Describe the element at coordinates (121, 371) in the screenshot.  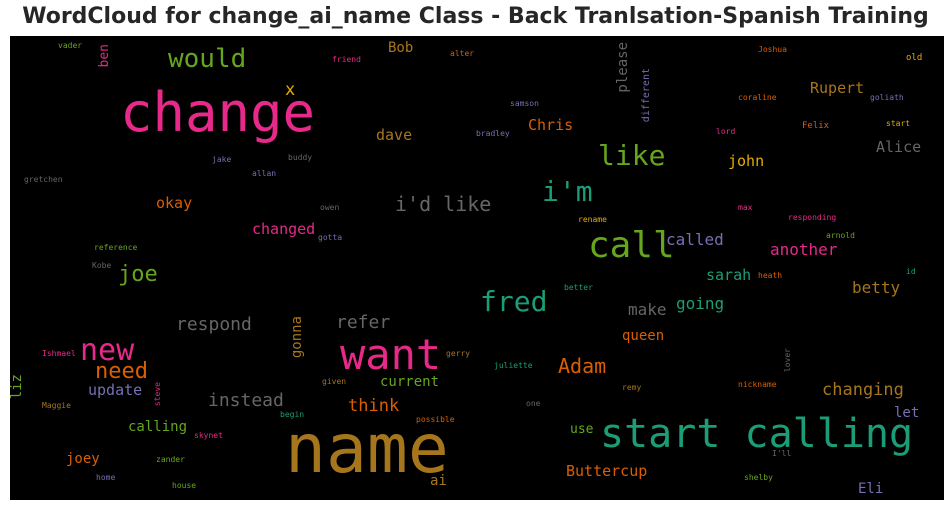
I see `word-need: need` at that location.